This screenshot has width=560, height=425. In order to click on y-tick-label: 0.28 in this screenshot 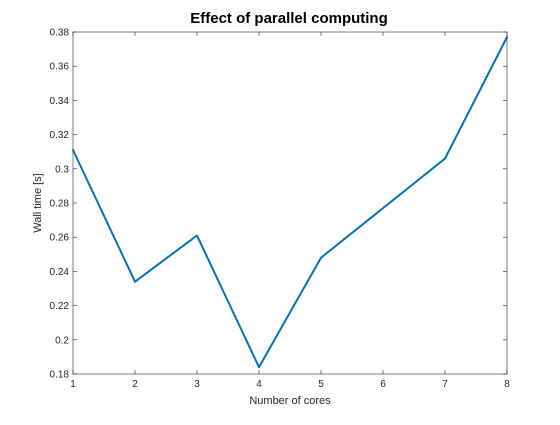, I will do `click(60, 204)`.